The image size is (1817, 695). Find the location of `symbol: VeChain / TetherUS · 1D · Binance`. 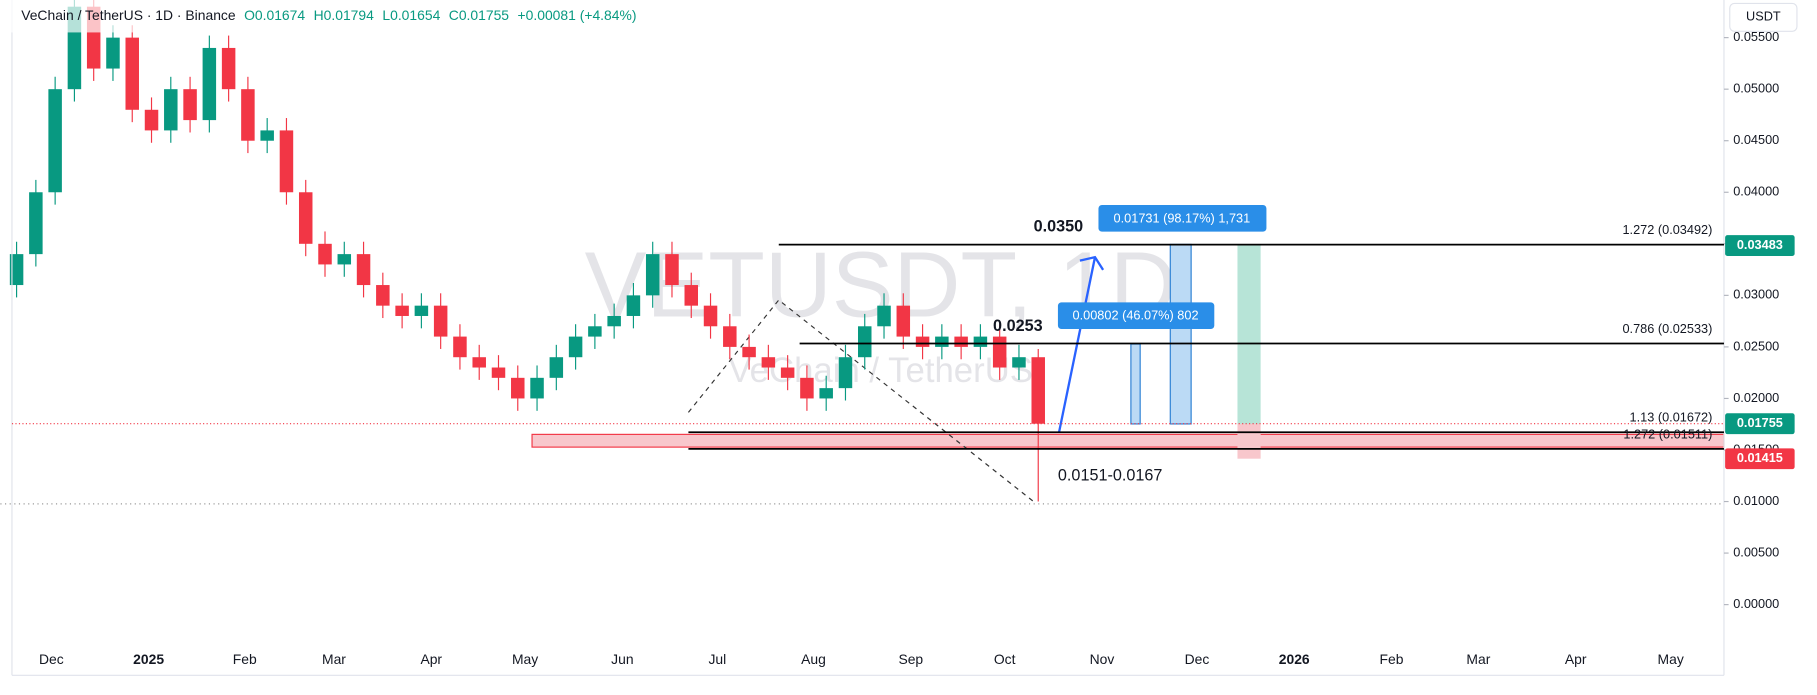

symbol: VeChain / TetherUS · 1D · Binance is located at coordinates (128, 15).